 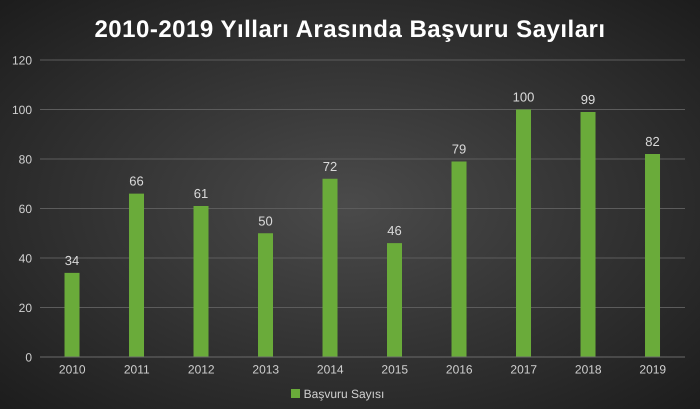 I want to click on x-tick-label: 2015, so click(x=394, y=369).